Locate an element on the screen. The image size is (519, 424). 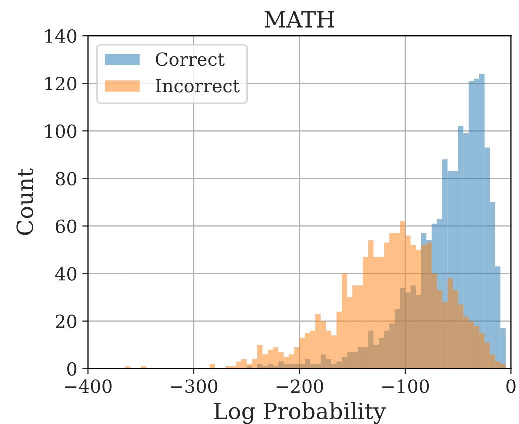
y-tick-label: 100 is located at coordinates (61, 131).